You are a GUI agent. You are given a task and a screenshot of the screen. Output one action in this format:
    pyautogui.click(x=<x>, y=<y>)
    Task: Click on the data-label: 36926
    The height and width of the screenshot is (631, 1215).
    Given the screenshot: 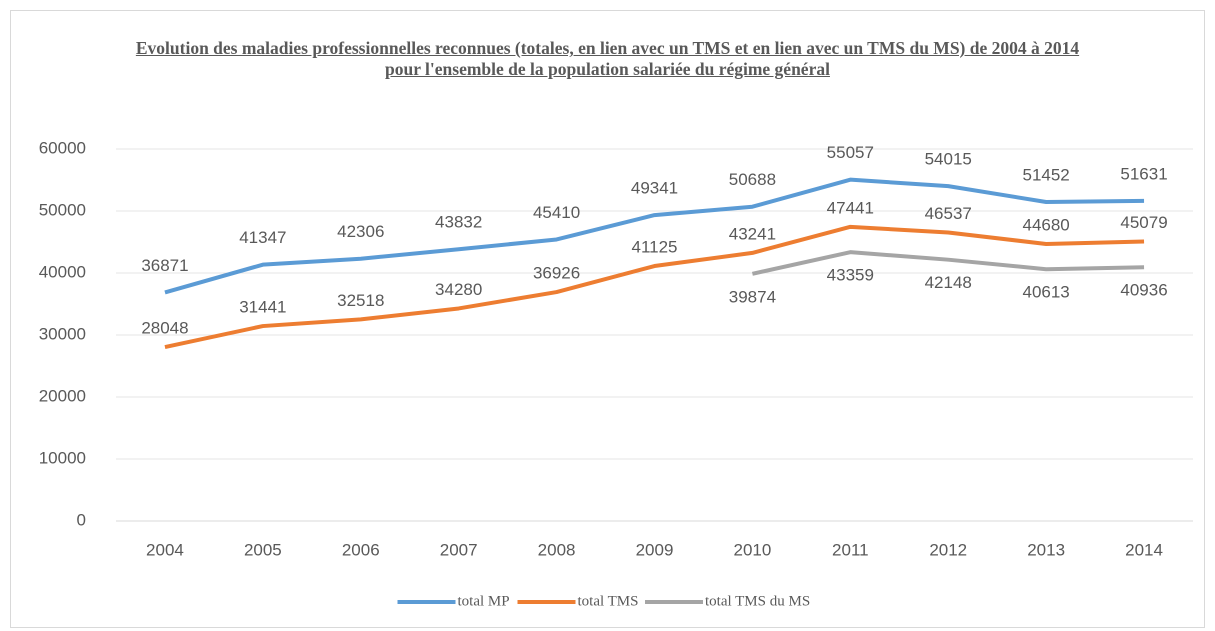 What is the action you would take?
    pyautogui.click(x=556, y=273)
    